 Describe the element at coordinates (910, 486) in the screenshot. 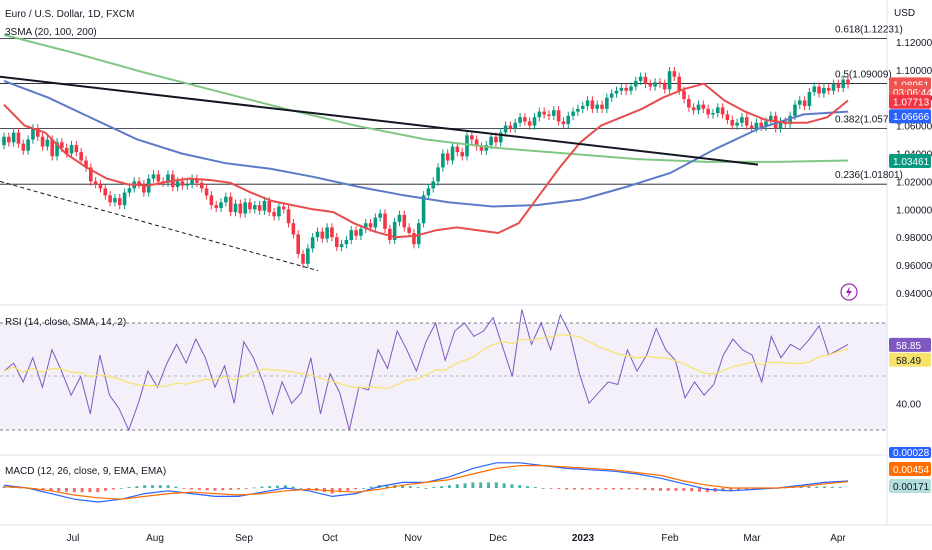

I see `hist-badge` at that location.